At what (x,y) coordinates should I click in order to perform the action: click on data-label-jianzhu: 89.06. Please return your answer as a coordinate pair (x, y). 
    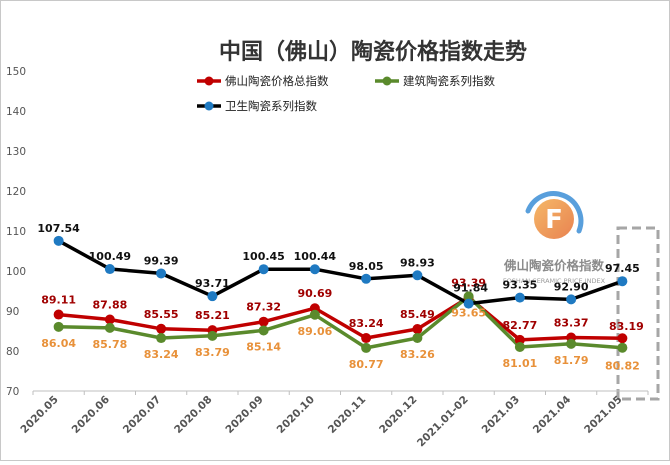
    Looking at the image, I should click on (314, 331).